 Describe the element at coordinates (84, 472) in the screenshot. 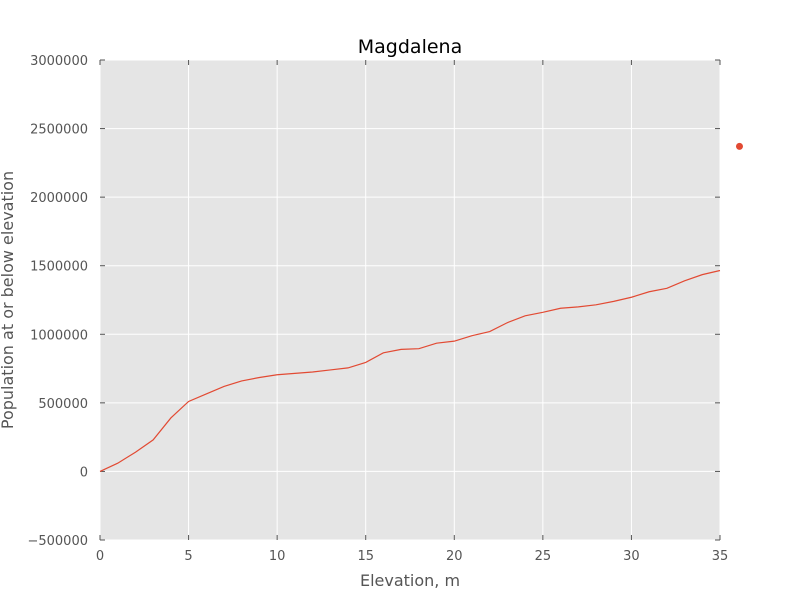

I see `y-tick-label: 0` at that location.